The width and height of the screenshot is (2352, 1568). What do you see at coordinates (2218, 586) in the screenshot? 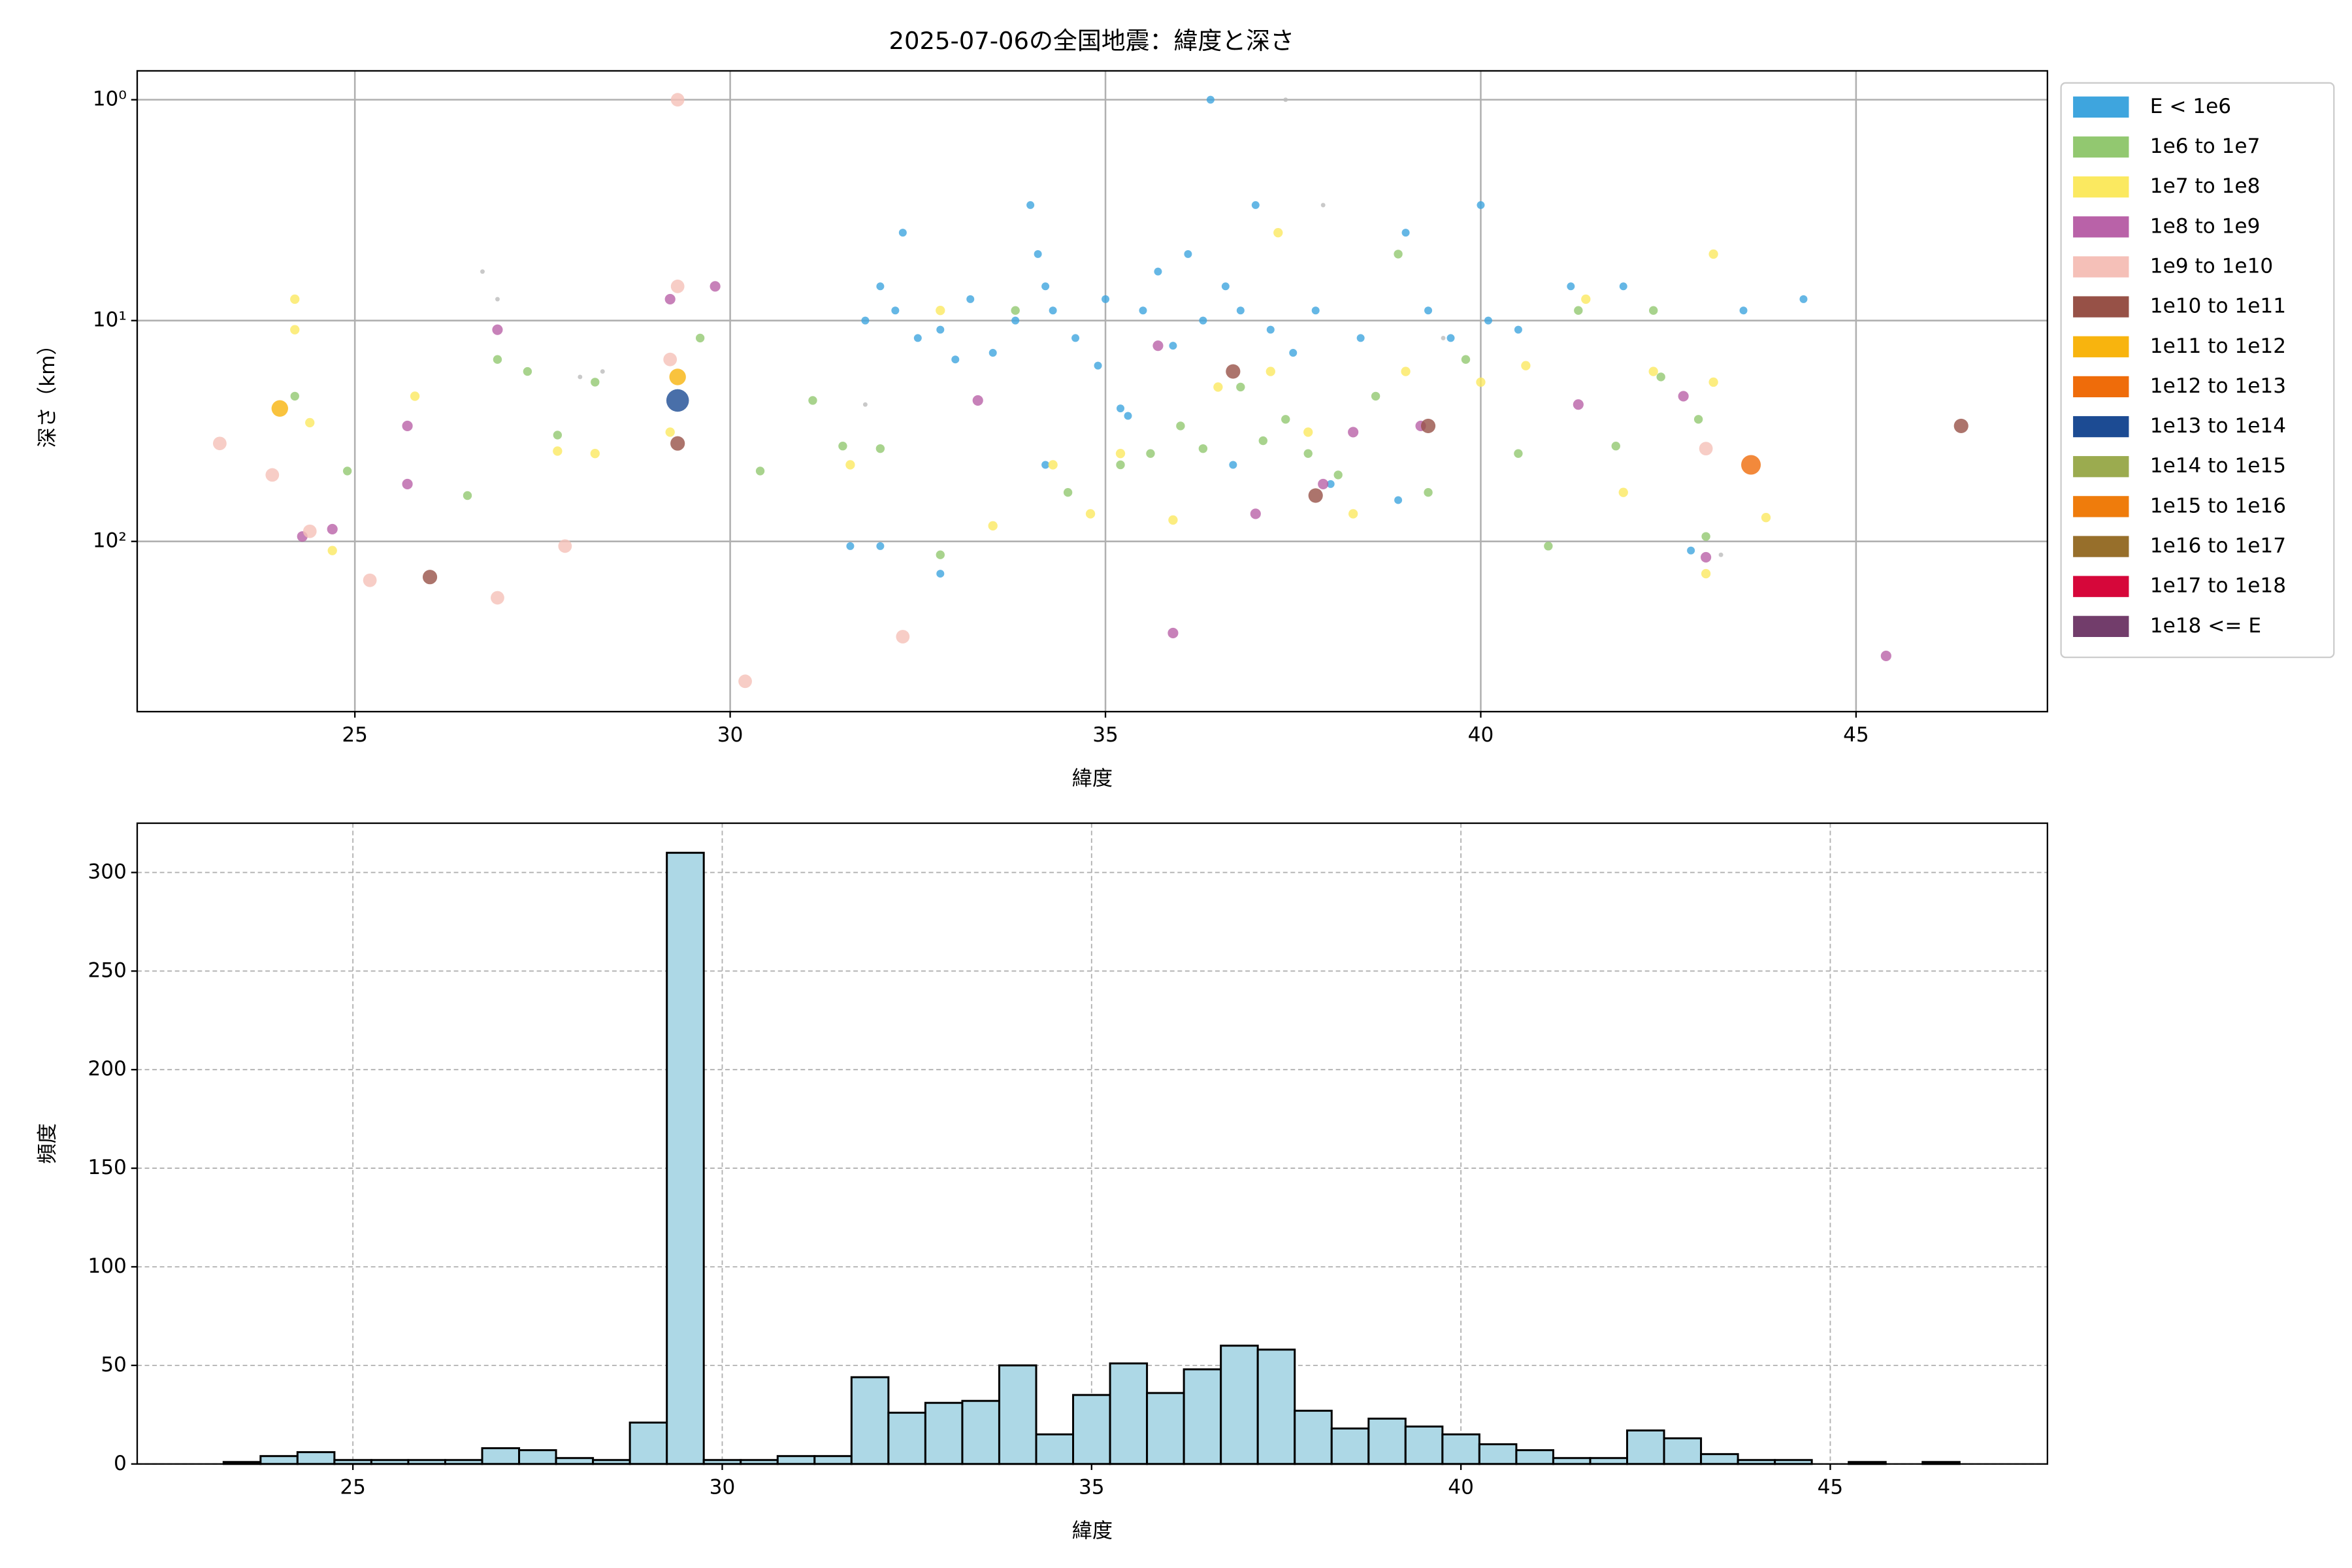
I see `legend-label: 1e17 to 1e18` at bounding box center [2218, 586].